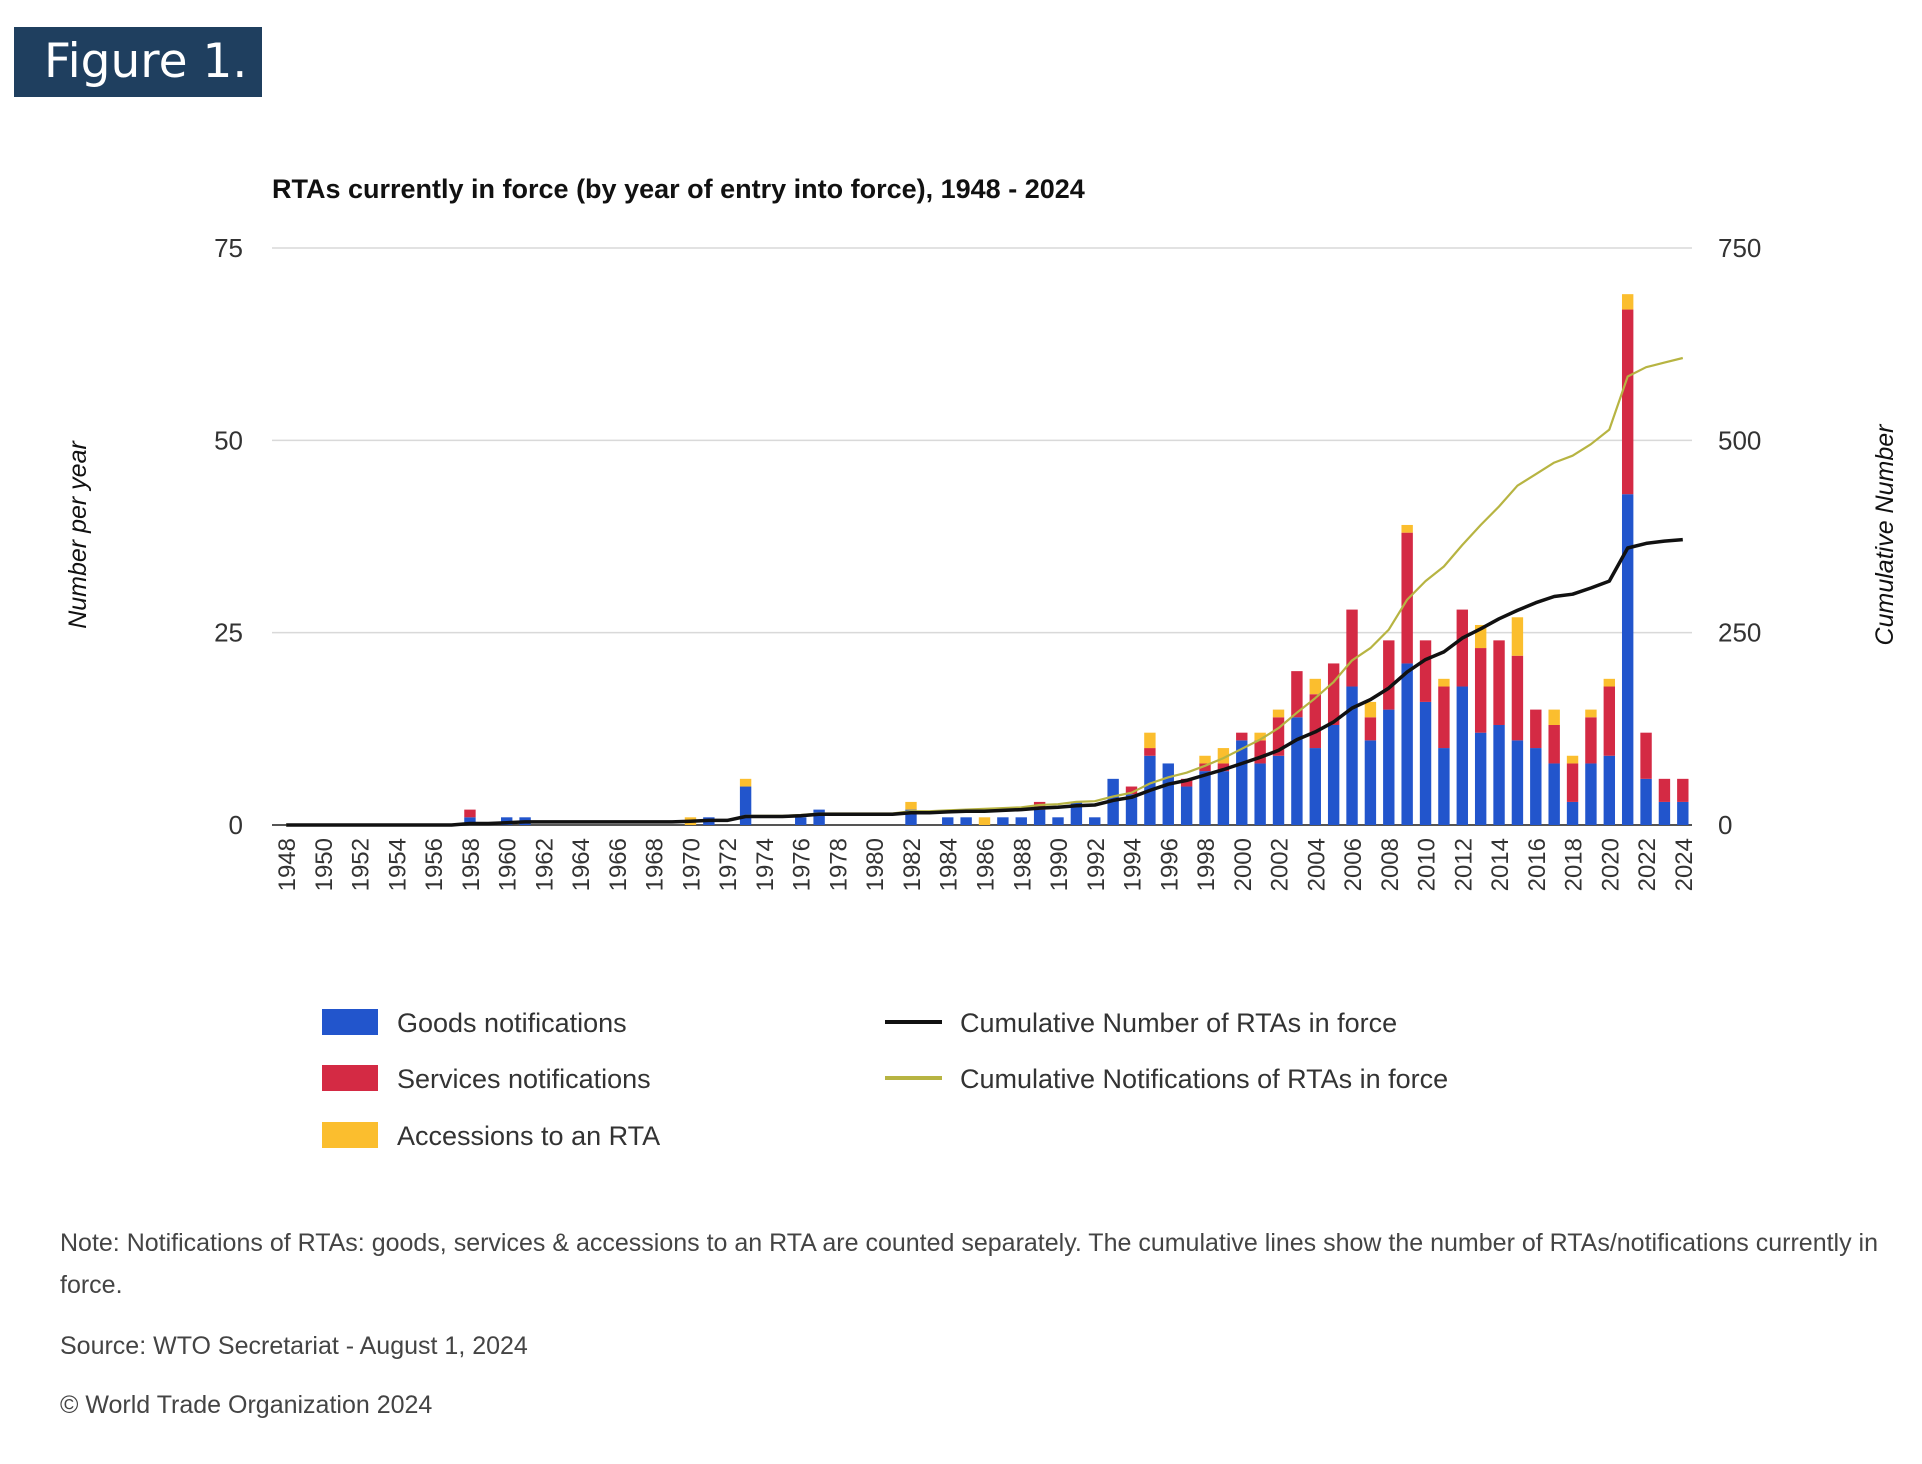  What do you see at coordinates (1739, 440) in the screenshot?
I see `right-tick-label: 500` at bounding box center [1739, 440].